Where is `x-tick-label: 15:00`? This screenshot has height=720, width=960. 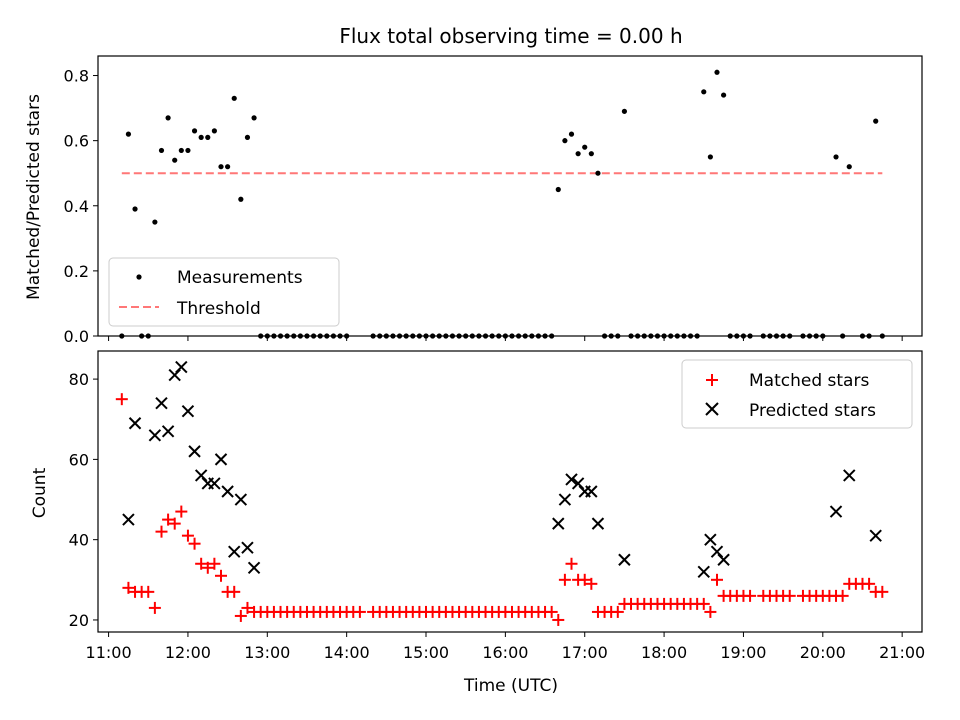 x-tick-label: 15:00 is located at coordinates (426, 652).